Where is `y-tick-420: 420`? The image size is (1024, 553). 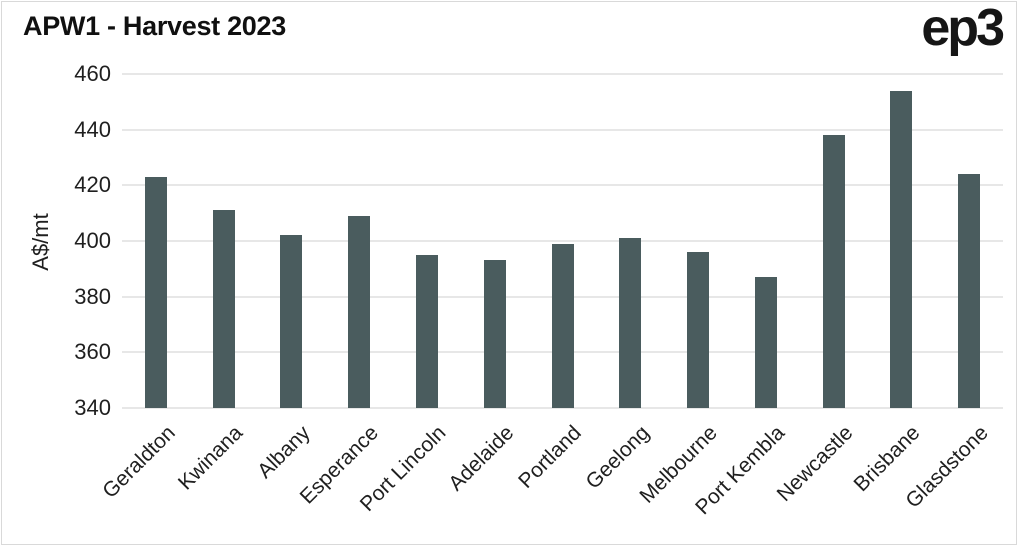
y-tick-420: 420 is located at coordinates (92, 185).